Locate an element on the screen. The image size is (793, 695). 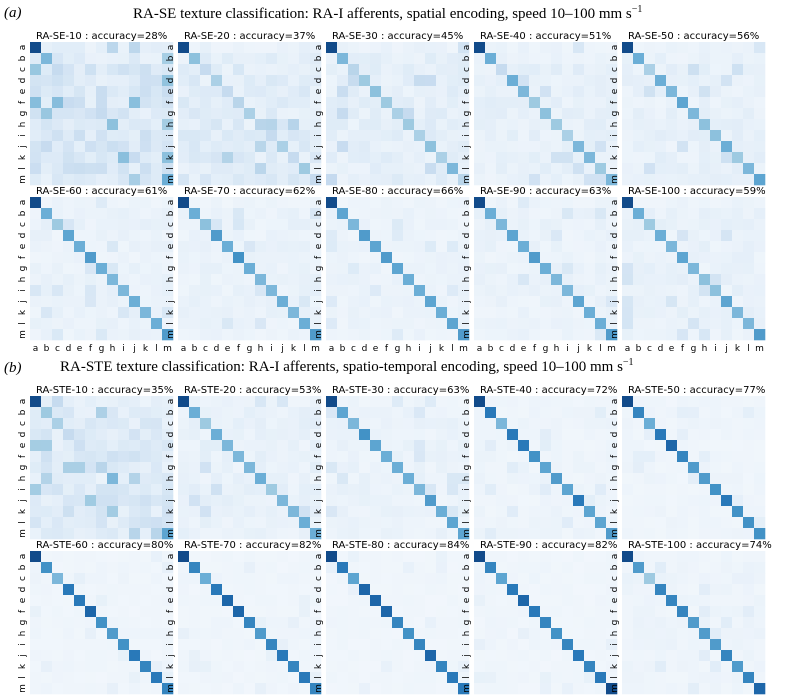
row-tick-label: e is located at coordinates (171, 91).